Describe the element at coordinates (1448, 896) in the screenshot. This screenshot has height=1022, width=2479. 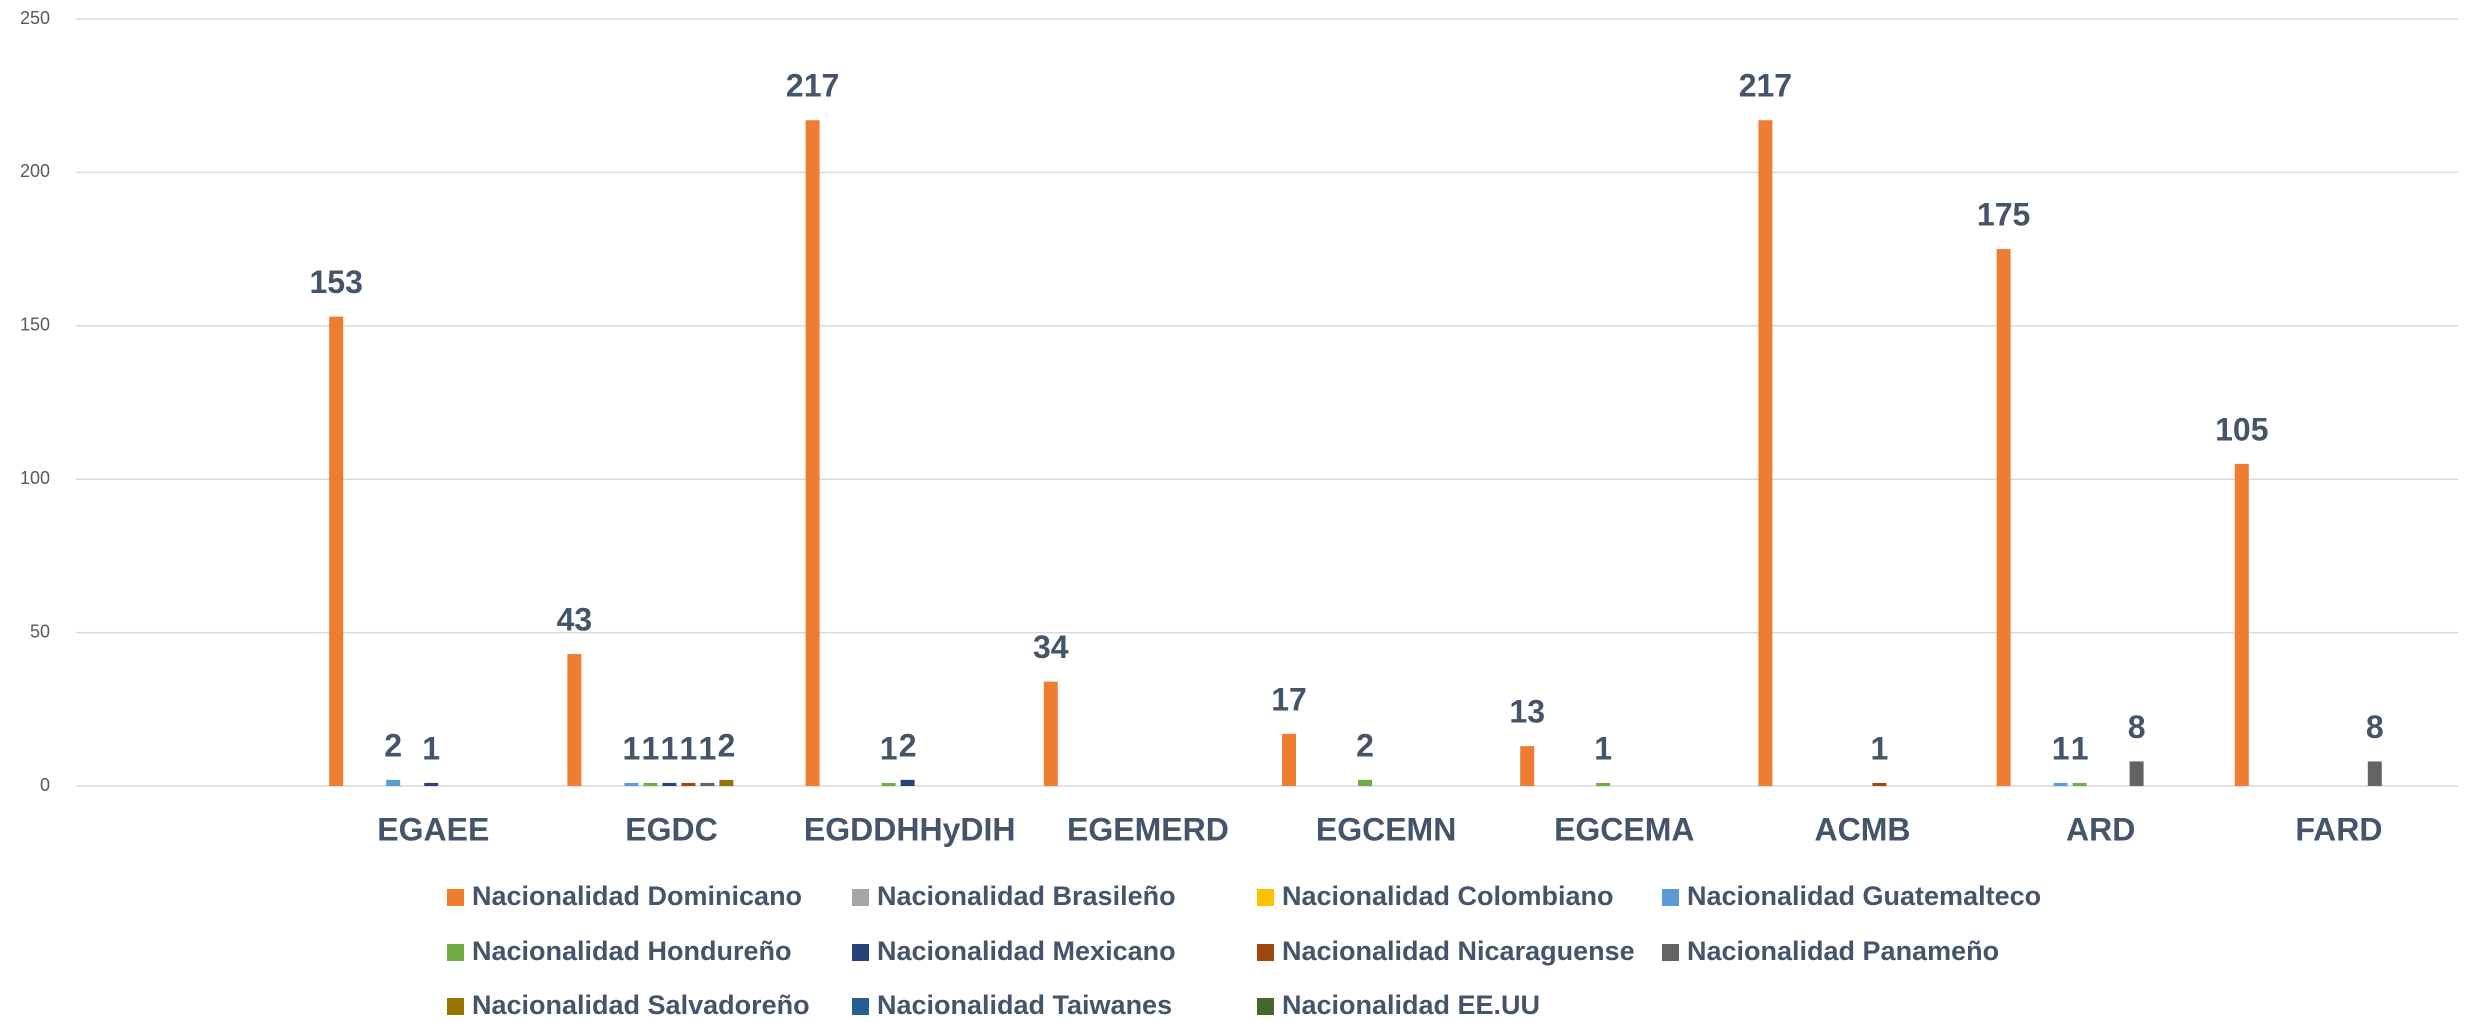
I see `legend-label: Nacionalidad Colombiano` at that location.